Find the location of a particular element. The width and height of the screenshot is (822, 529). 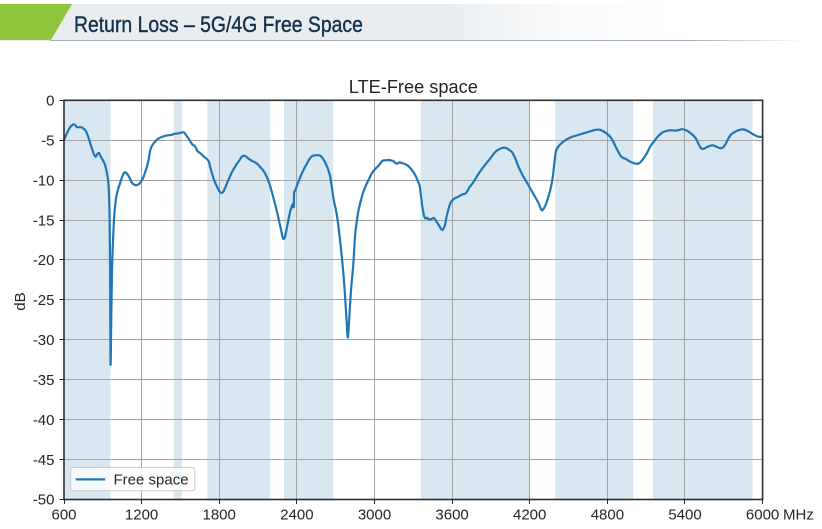

svg-text: 2400 is located at coordinates (296, 514).